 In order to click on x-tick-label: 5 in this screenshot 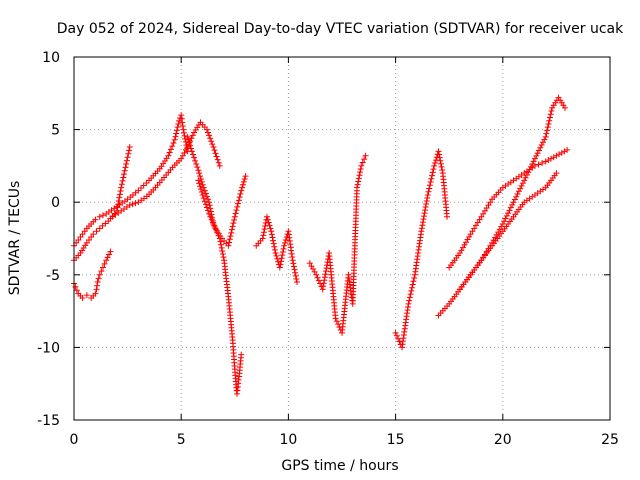, I will do `click(181, 440)`.